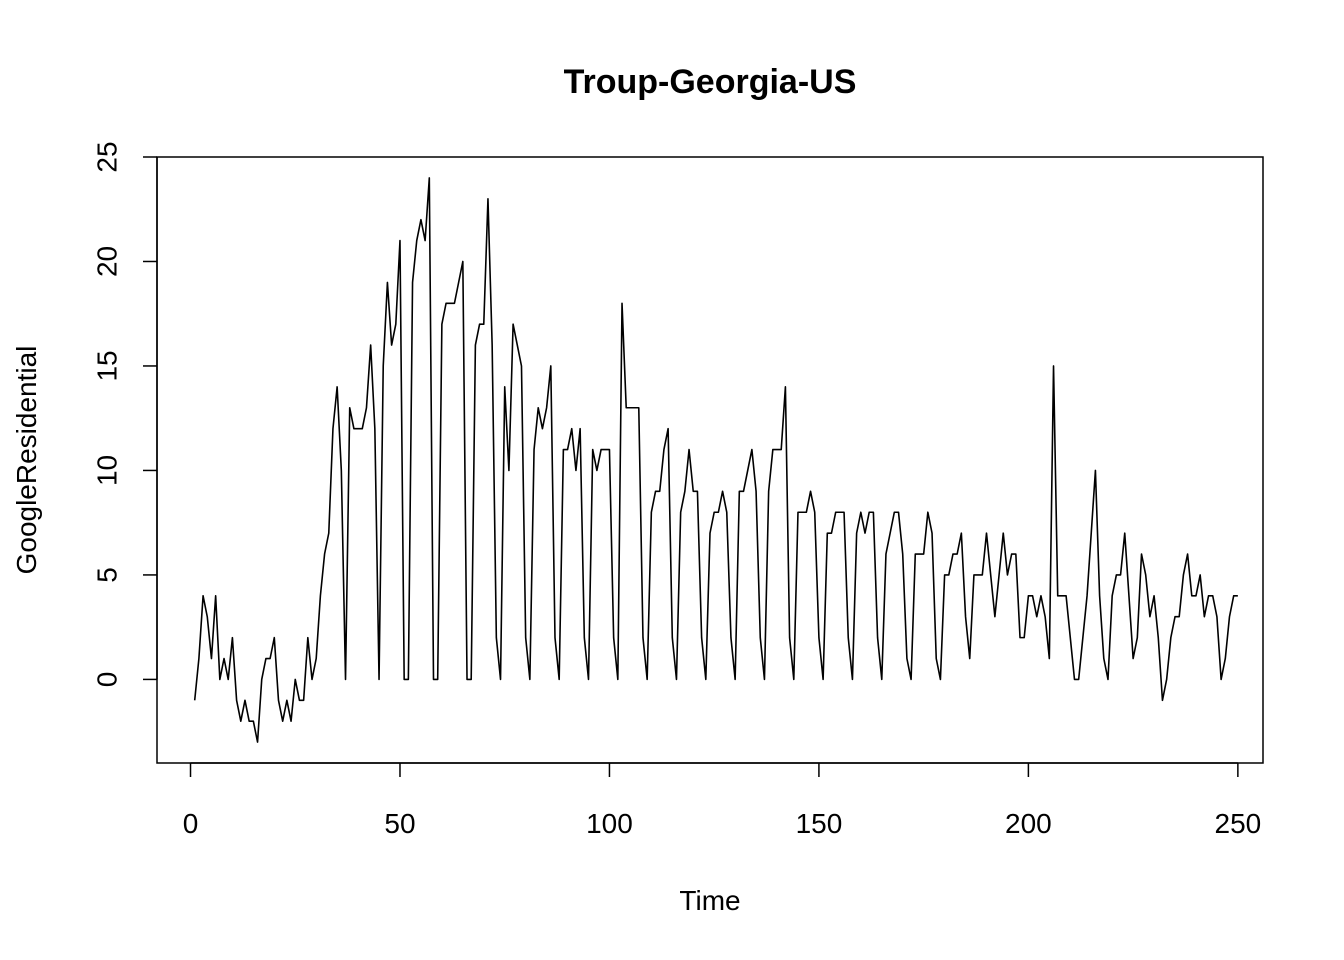 This screenshot has width=1344, height=960. Describe the element at coordinates (106, 470) in the screenshot. I see `y-tick-label: 10` at that location.